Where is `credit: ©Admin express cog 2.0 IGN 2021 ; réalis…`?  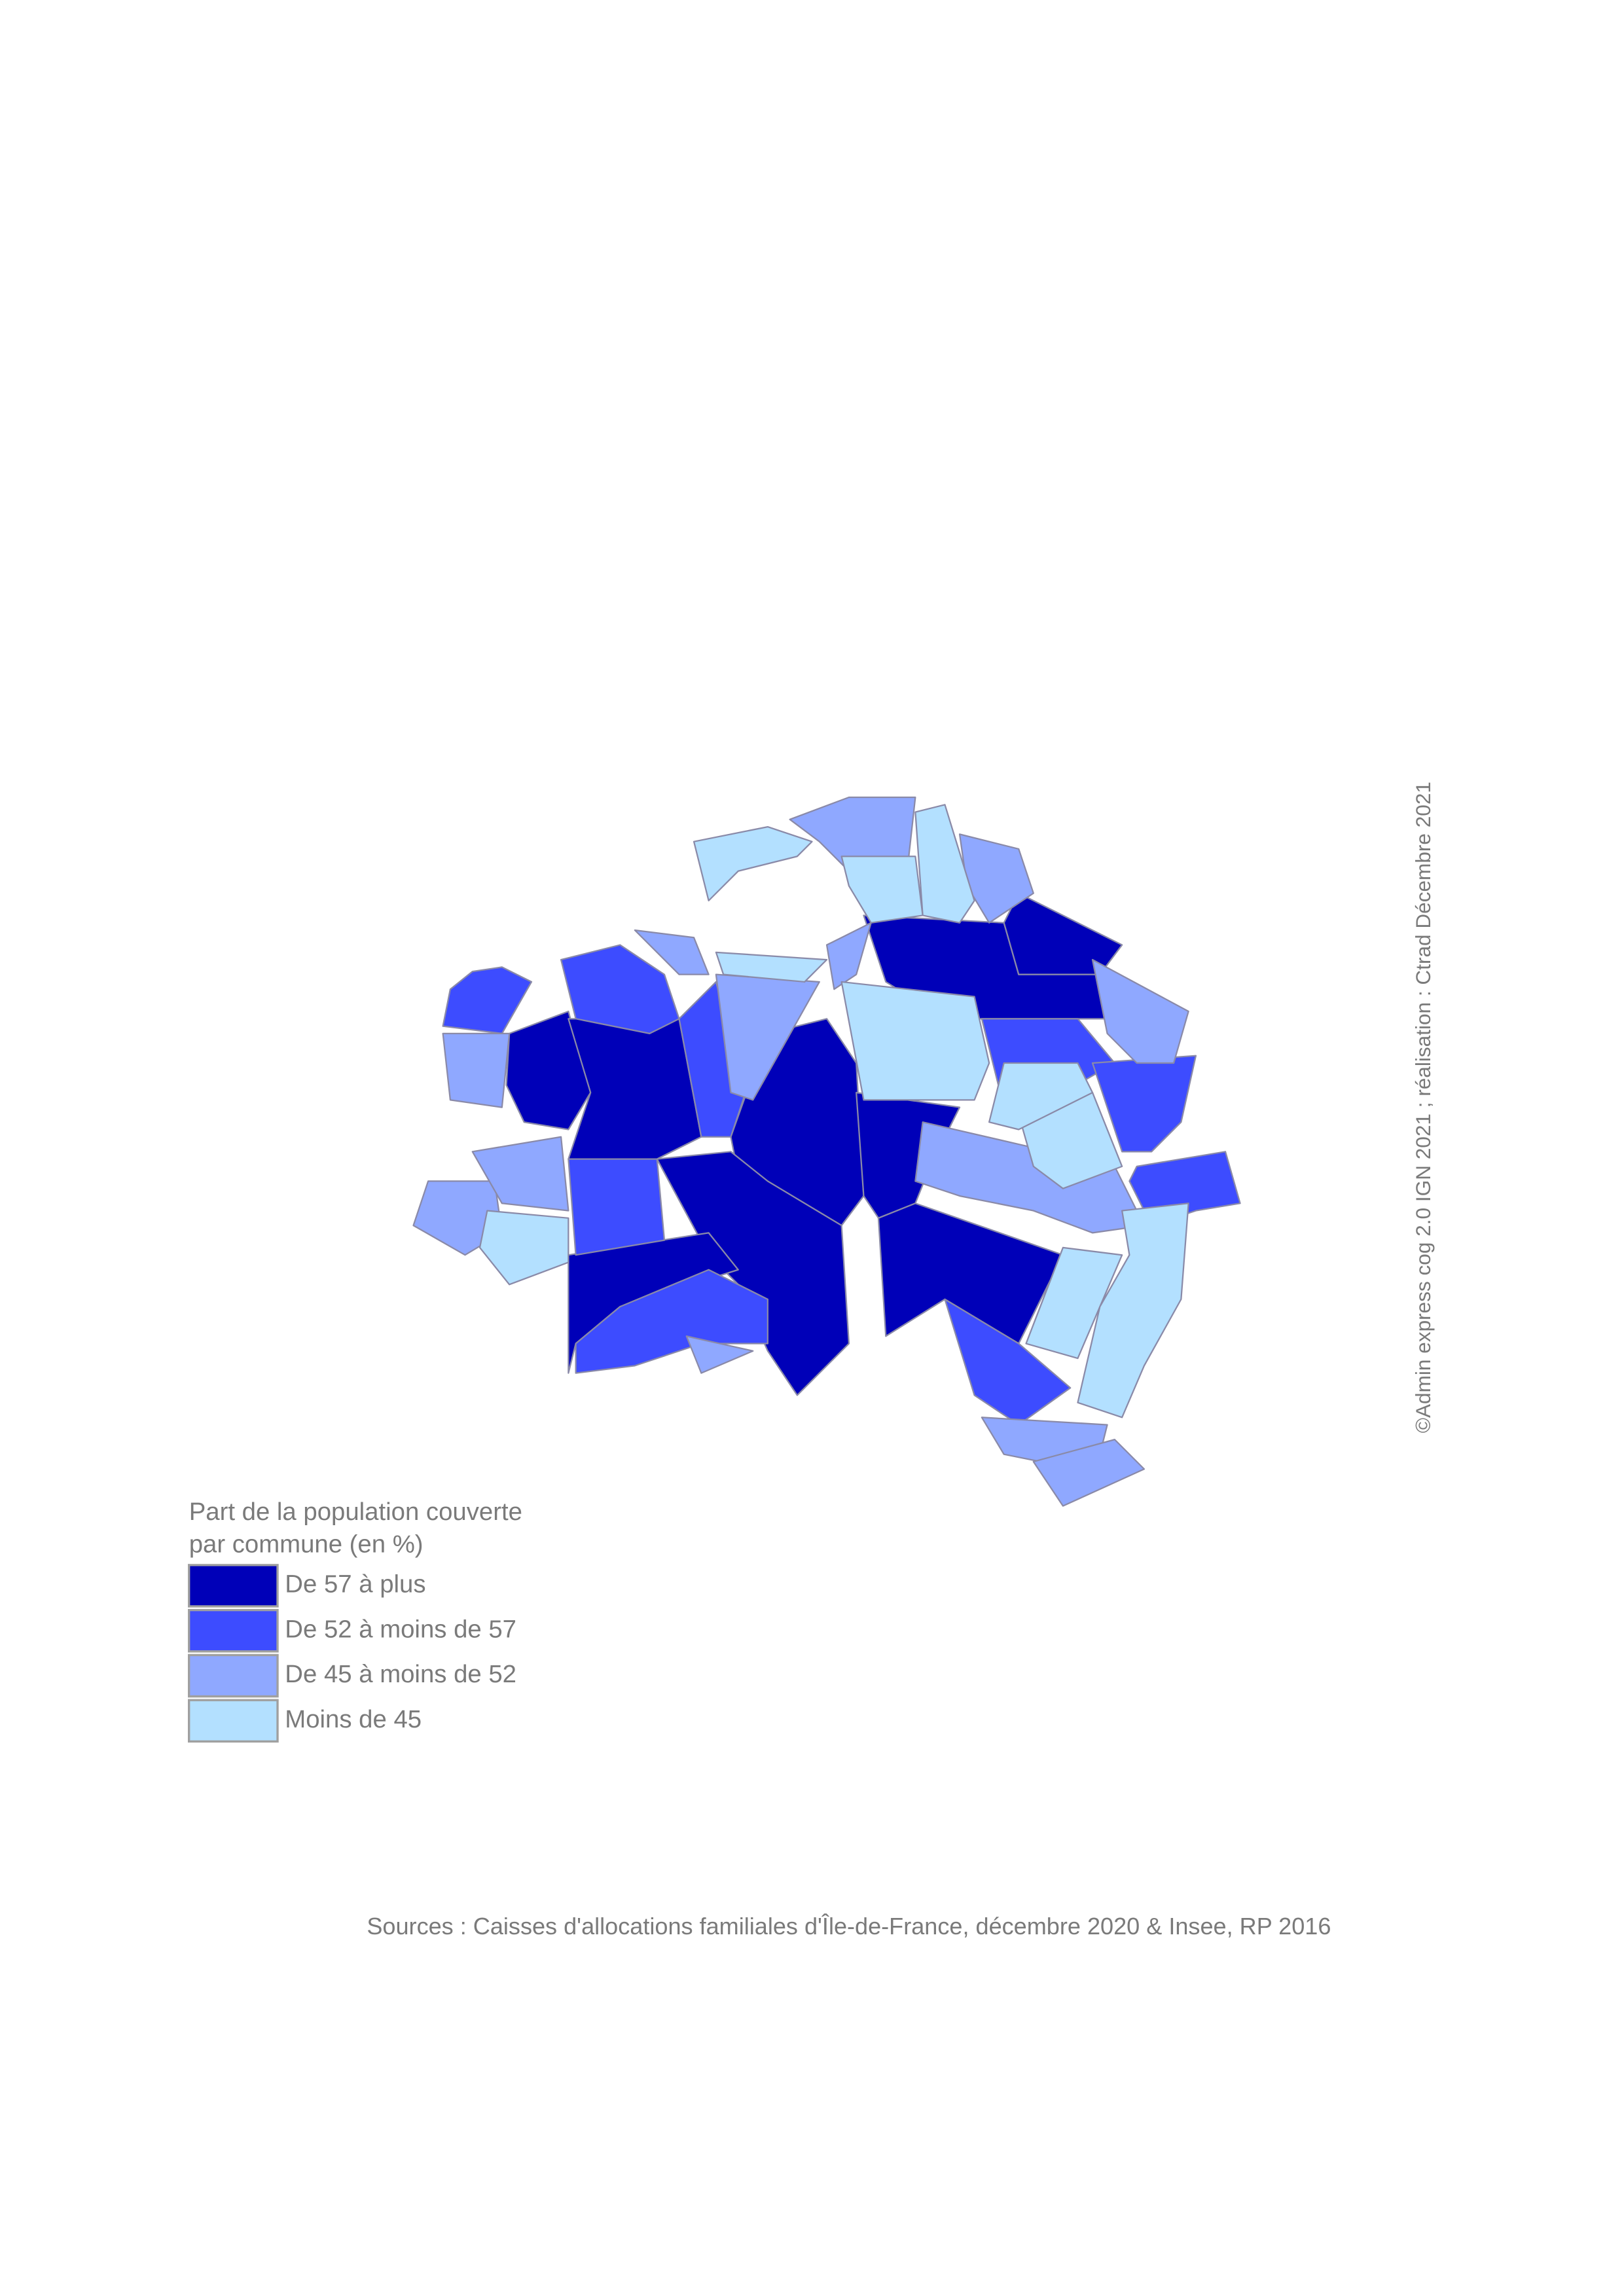
credit: ©Admin express cog 2.0 IGN 2021 ; réalis… is located at coordinates (1423, 1108).